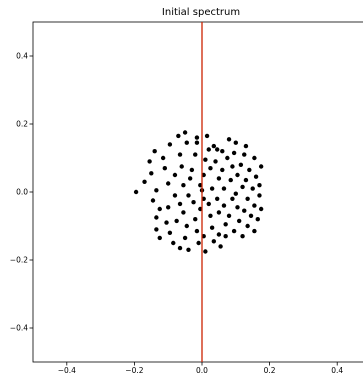  What do you see at coordinates (67, 370) in the screenshot?
I see `x-tick-label: −0.4` at bounding box center [67, 370].